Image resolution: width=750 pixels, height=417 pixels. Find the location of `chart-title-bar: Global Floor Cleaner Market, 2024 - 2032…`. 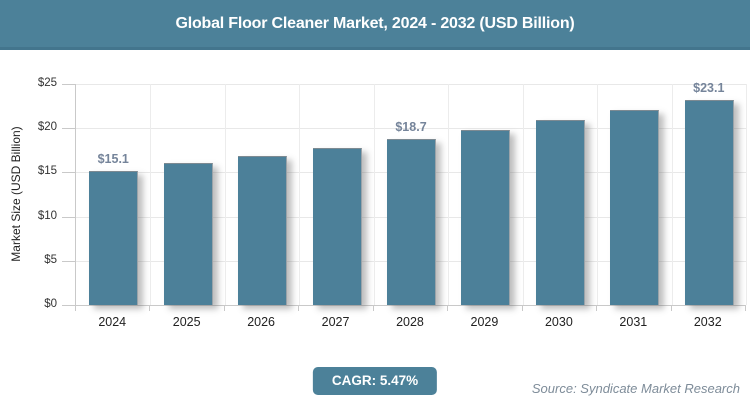

chart-title-bar: Global Floor Cleaner Market, 2024 - 2032… is located at coordinates (375, 25).